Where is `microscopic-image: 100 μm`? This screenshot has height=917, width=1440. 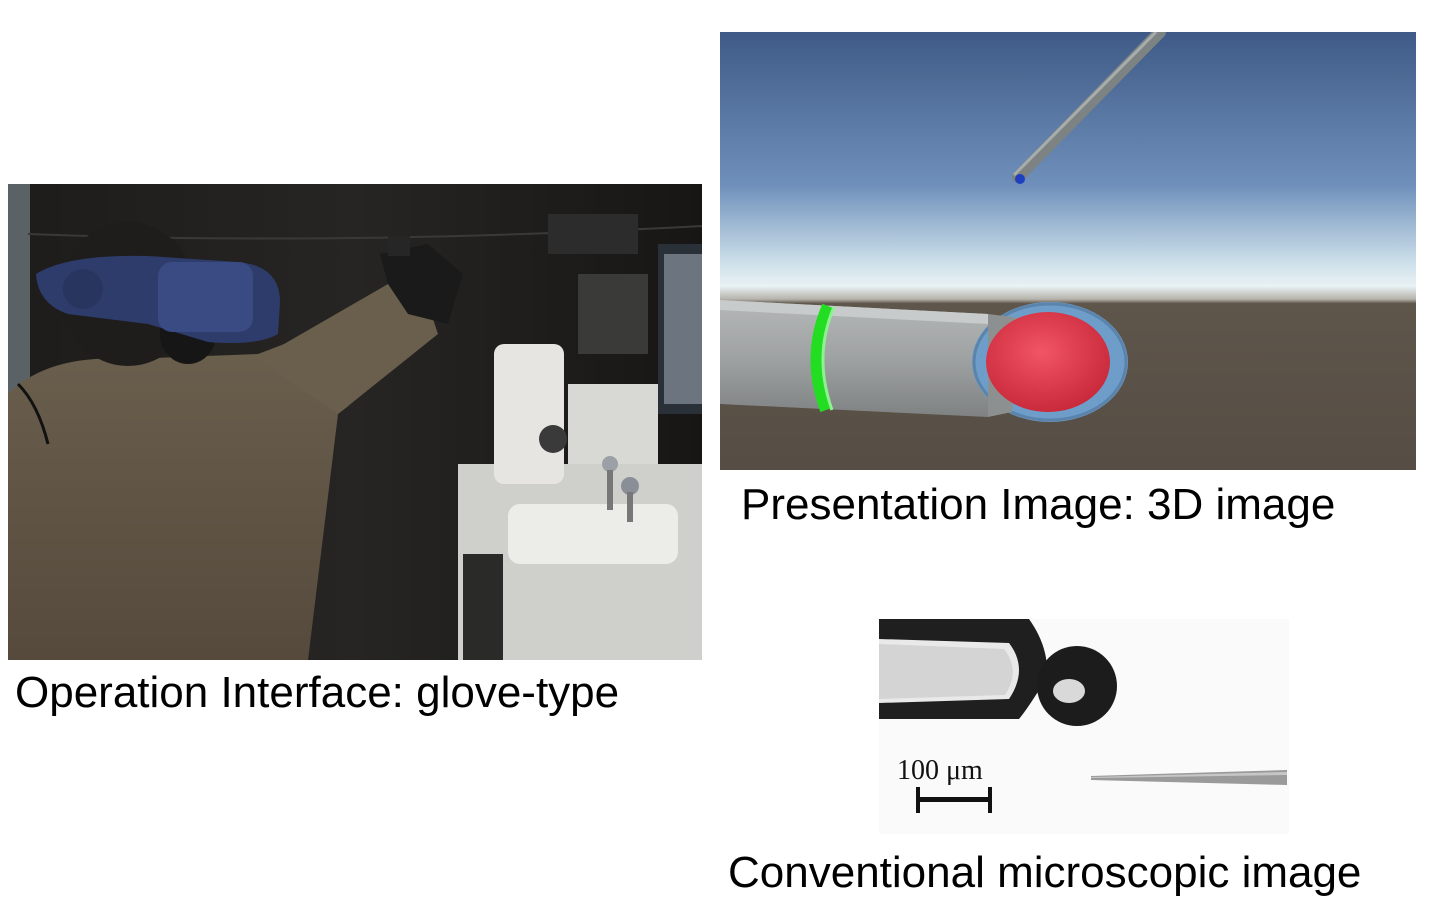
microscopic-image: 100 μm is located at coordinates (1084, 726).